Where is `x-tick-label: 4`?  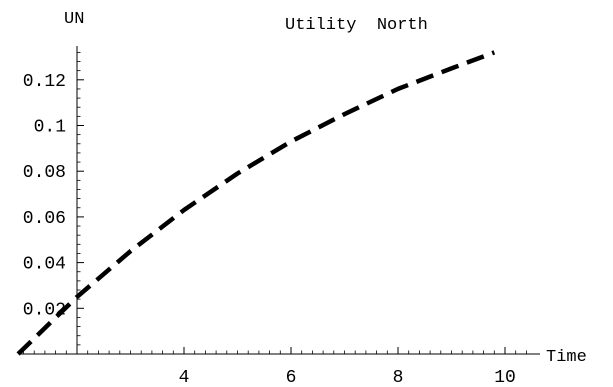
x-tick-label: 4 is located at coordinates (184, 377).